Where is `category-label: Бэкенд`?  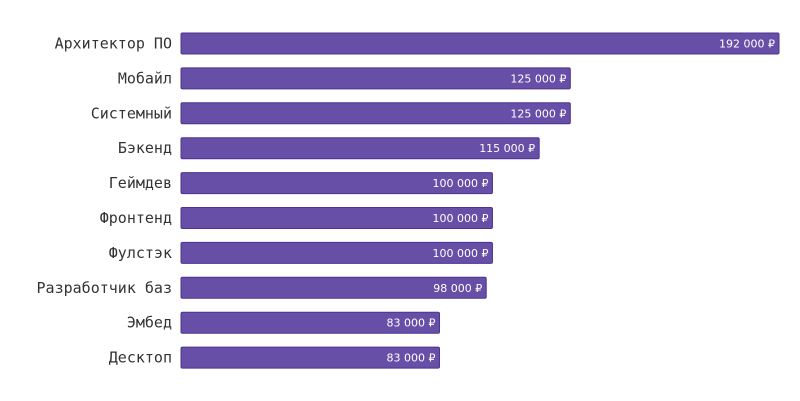
category-label: Бэкенд is located at coordinates (145, 148).